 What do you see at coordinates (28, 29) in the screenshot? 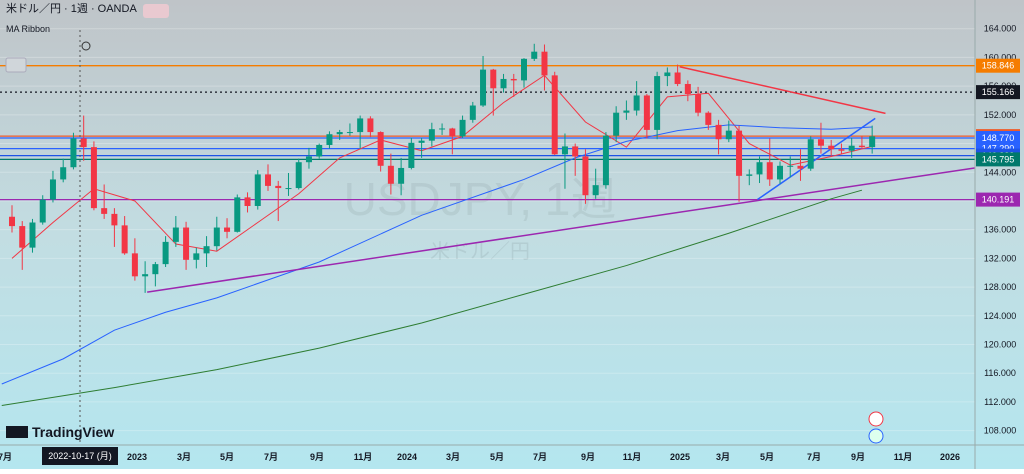
I see `indicator-name: MA Ribbon` at bounding box center [28, 29].